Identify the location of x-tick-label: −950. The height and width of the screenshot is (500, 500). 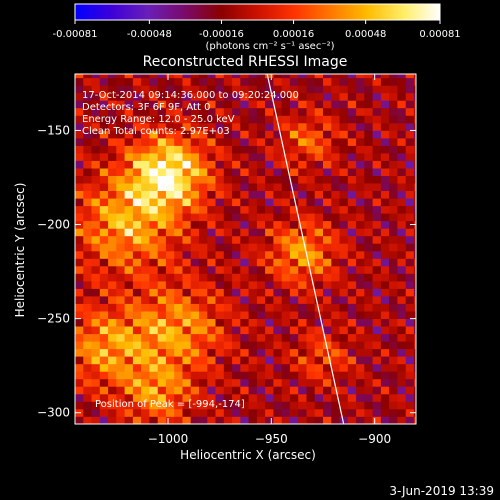
(271, 439).